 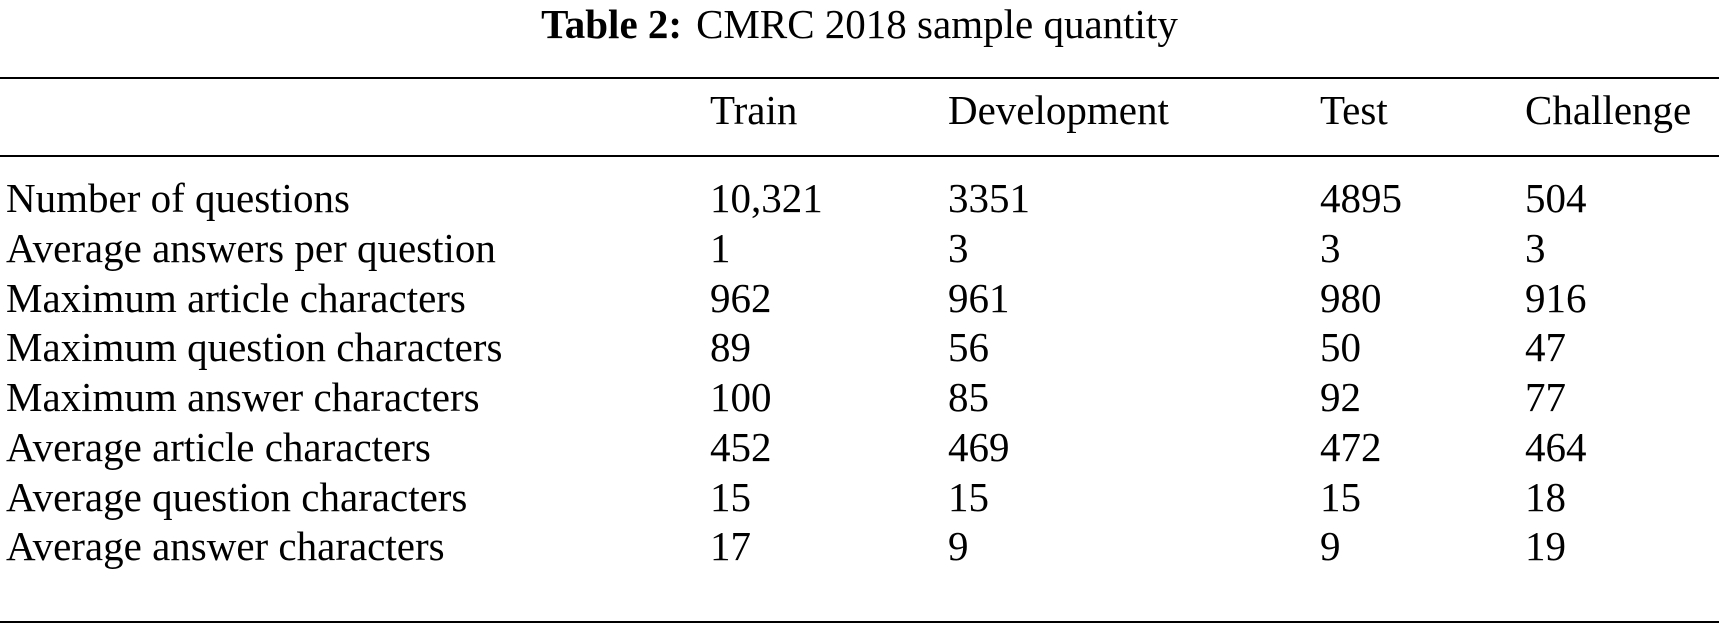 I want to click on table-cell-label: Average answer characters, so click(x=225, y=546).